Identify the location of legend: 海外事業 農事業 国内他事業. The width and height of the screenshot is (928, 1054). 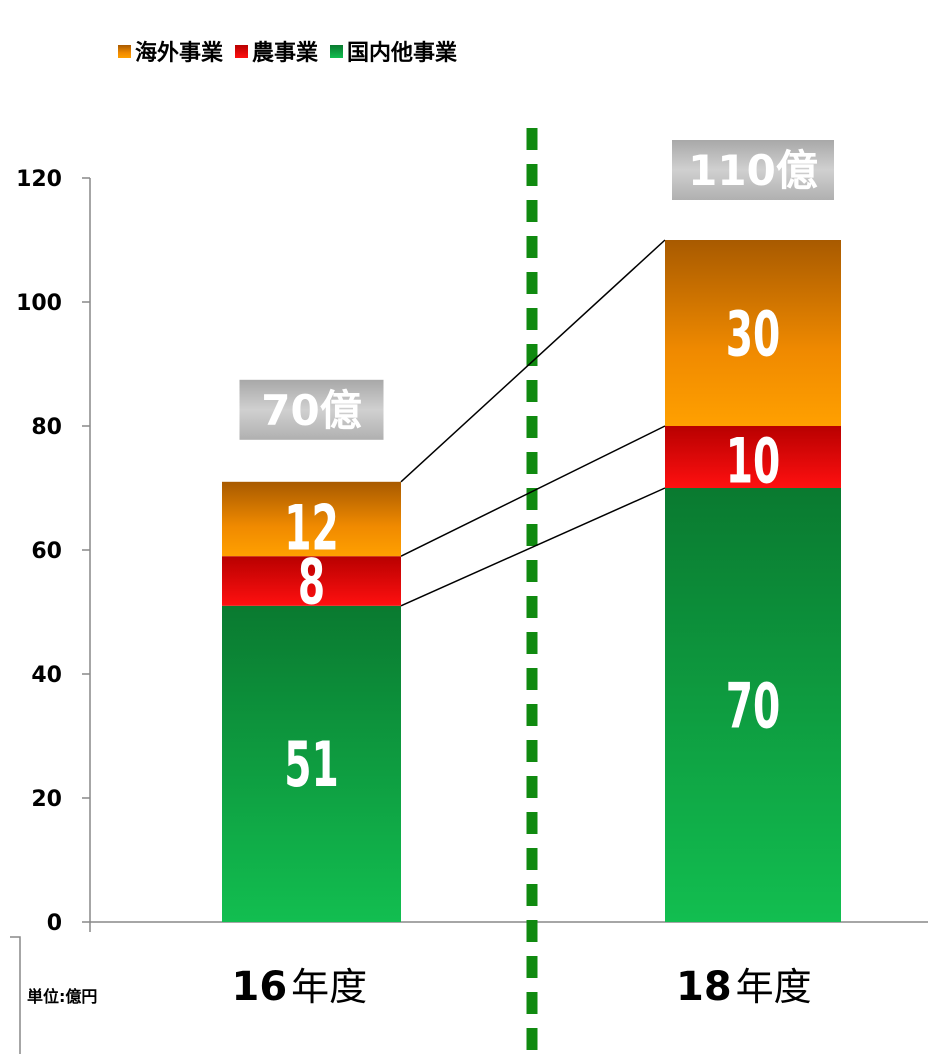
(288, 53).